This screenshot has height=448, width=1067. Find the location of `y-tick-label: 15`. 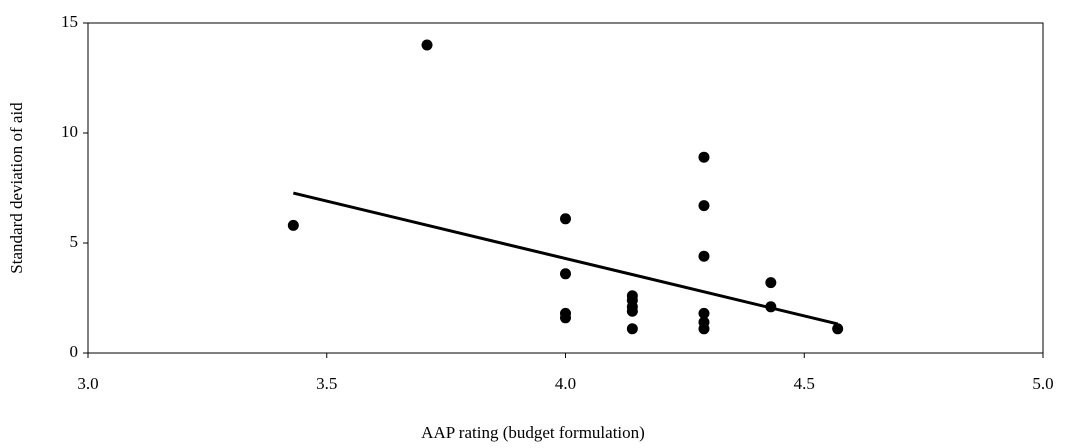

y-tick-label: 15 is located at coordinates (69, 21).